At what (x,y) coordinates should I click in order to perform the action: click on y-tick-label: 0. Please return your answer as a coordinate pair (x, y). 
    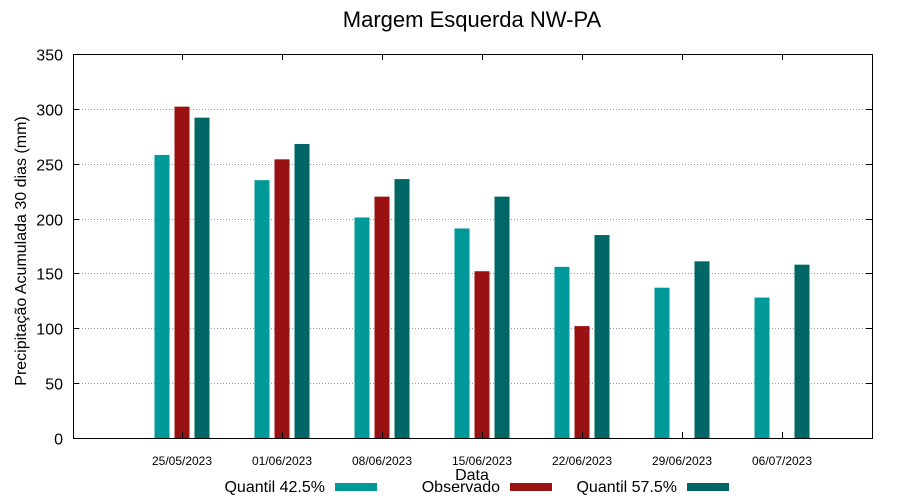
    Looking at the image, I should click on (58, 440).